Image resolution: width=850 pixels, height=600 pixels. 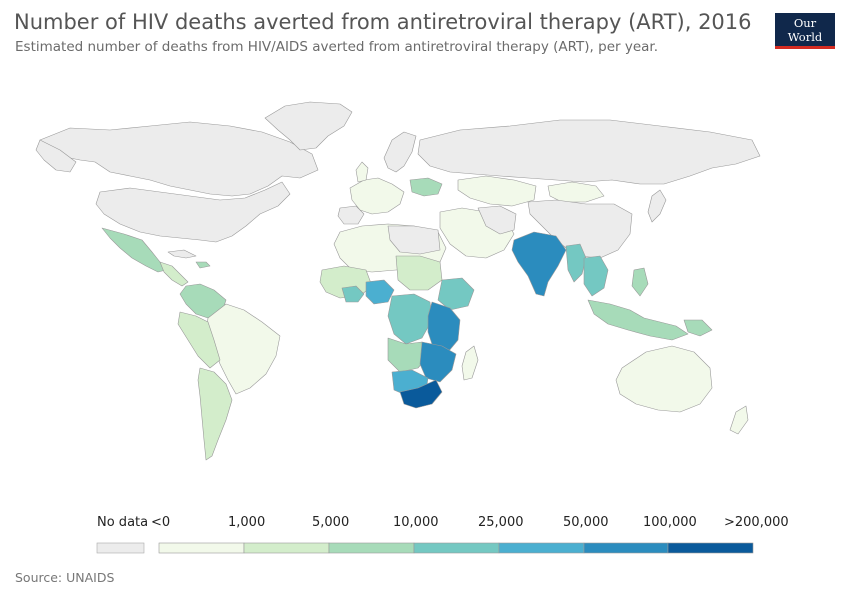 What do you see at coordinates (670, 522) in the screenshot?
I see `legend-bin-label: 100,000` at bounding box center [670, 522].